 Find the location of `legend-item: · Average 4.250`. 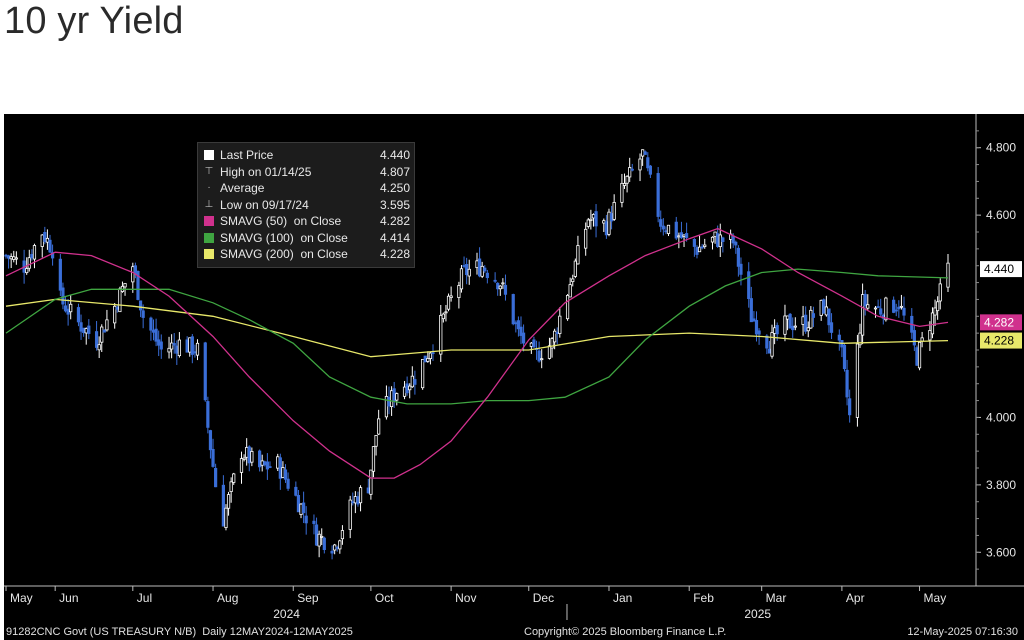

legend-item: · Average 4.250 is located at coordinates (306, 188).